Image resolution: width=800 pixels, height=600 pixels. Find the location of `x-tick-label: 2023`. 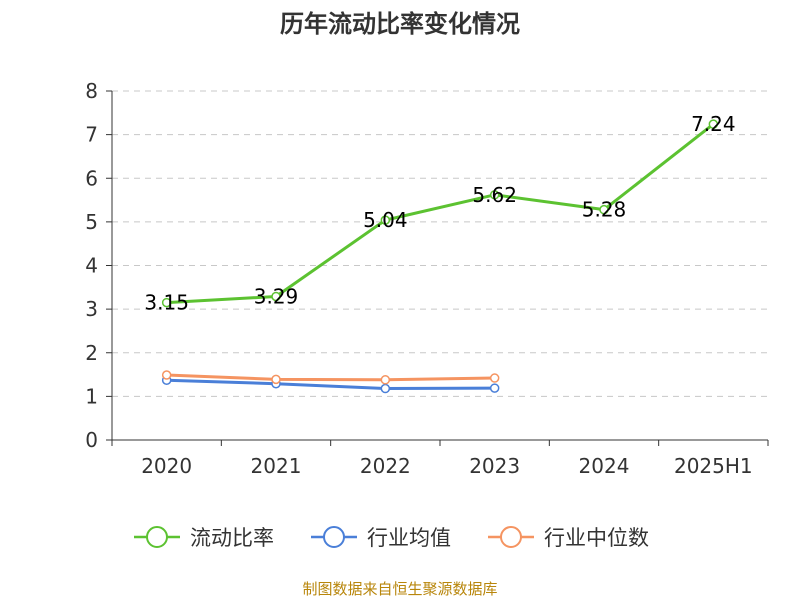

x-tick-label: 2023 is located at coordinates (494, 466).